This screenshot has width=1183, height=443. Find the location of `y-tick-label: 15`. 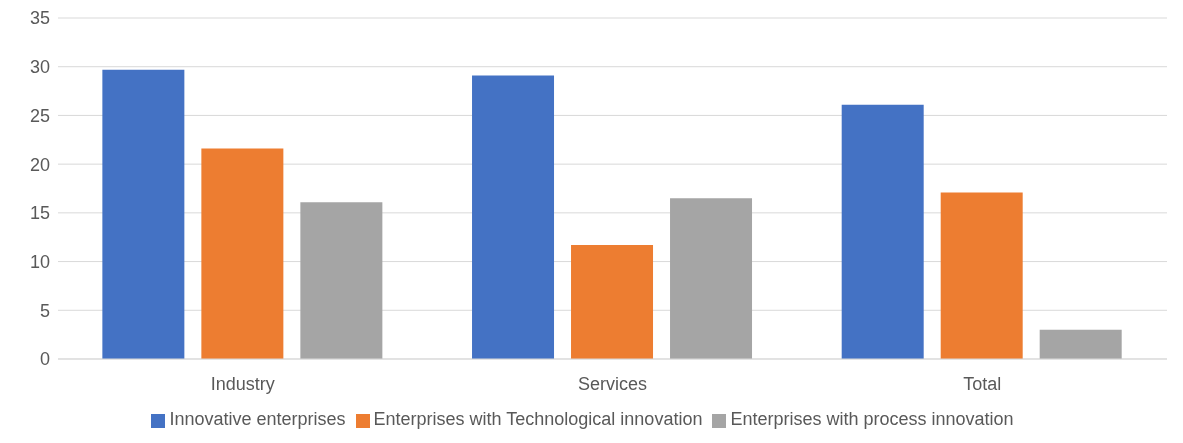

y-tick-label: 15 is located at coordinates (39, 213).